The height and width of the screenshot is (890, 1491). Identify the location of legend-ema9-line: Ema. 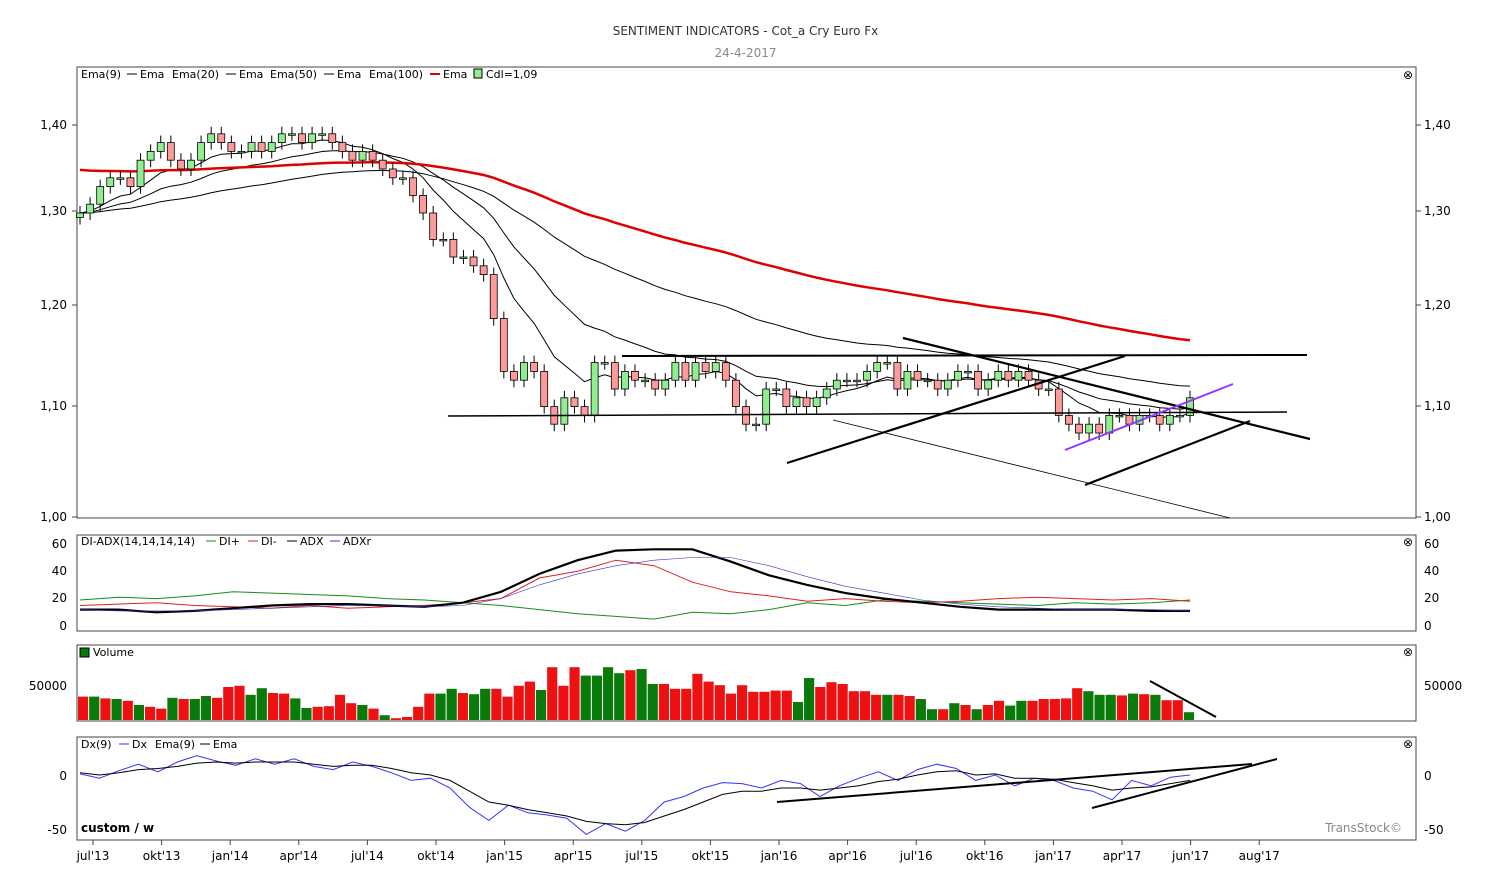
(152, 74).